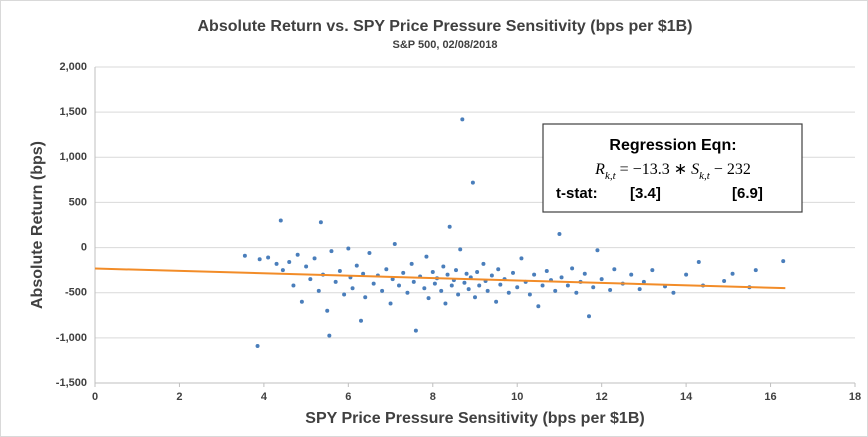 This screenshot has width=868, height=437. Describe the element at coordinates (73, 67) in the screenshot. I see `y-tick-label: 2,000` at that location.